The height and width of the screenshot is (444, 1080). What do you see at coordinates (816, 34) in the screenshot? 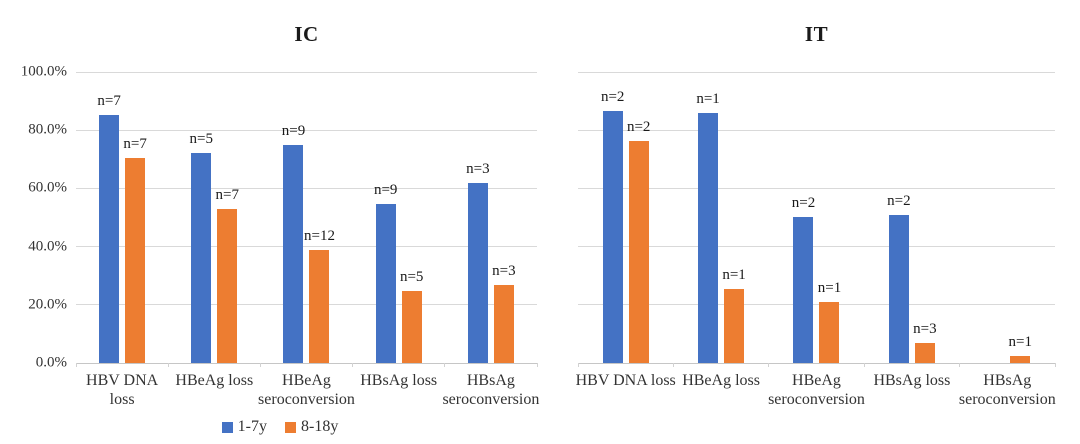
I see `panel-title-it: IT` at bounding box center [816, 34].